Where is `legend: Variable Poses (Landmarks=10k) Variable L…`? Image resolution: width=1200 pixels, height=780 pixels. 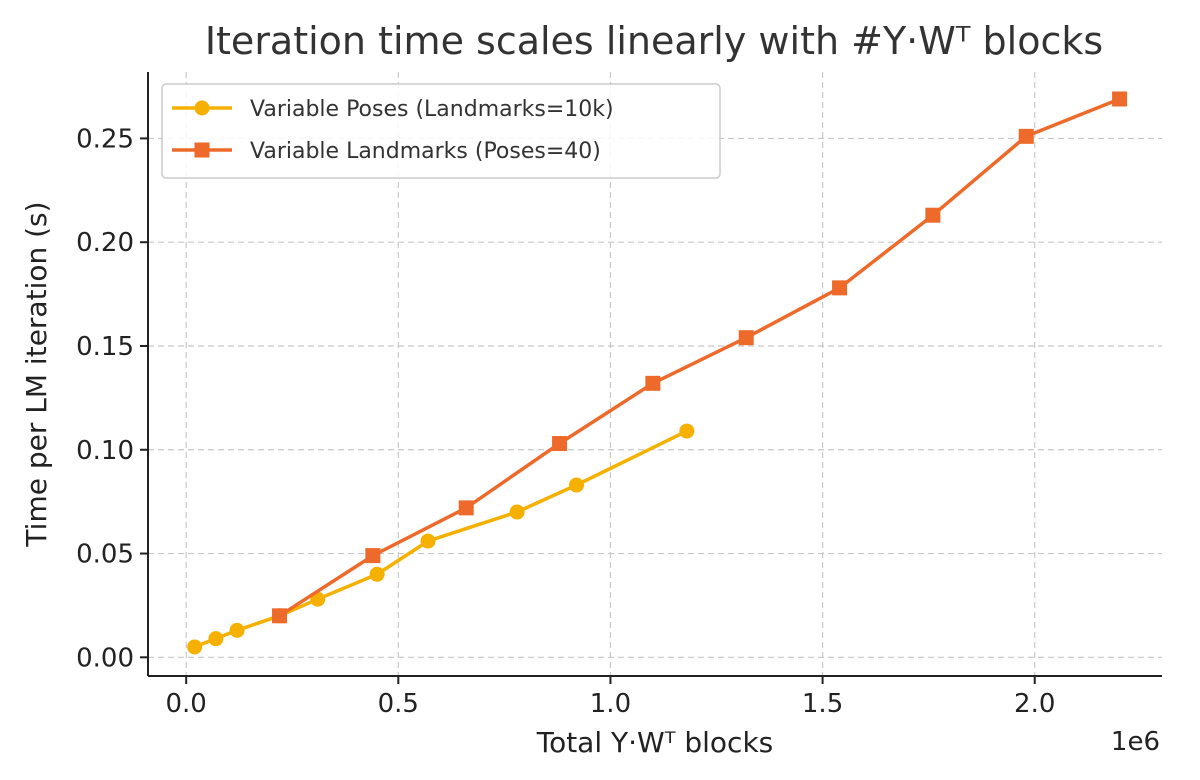
legend: Variable Poses (Landmarks=10k) Variable L… is located at coordinates (441, 131).